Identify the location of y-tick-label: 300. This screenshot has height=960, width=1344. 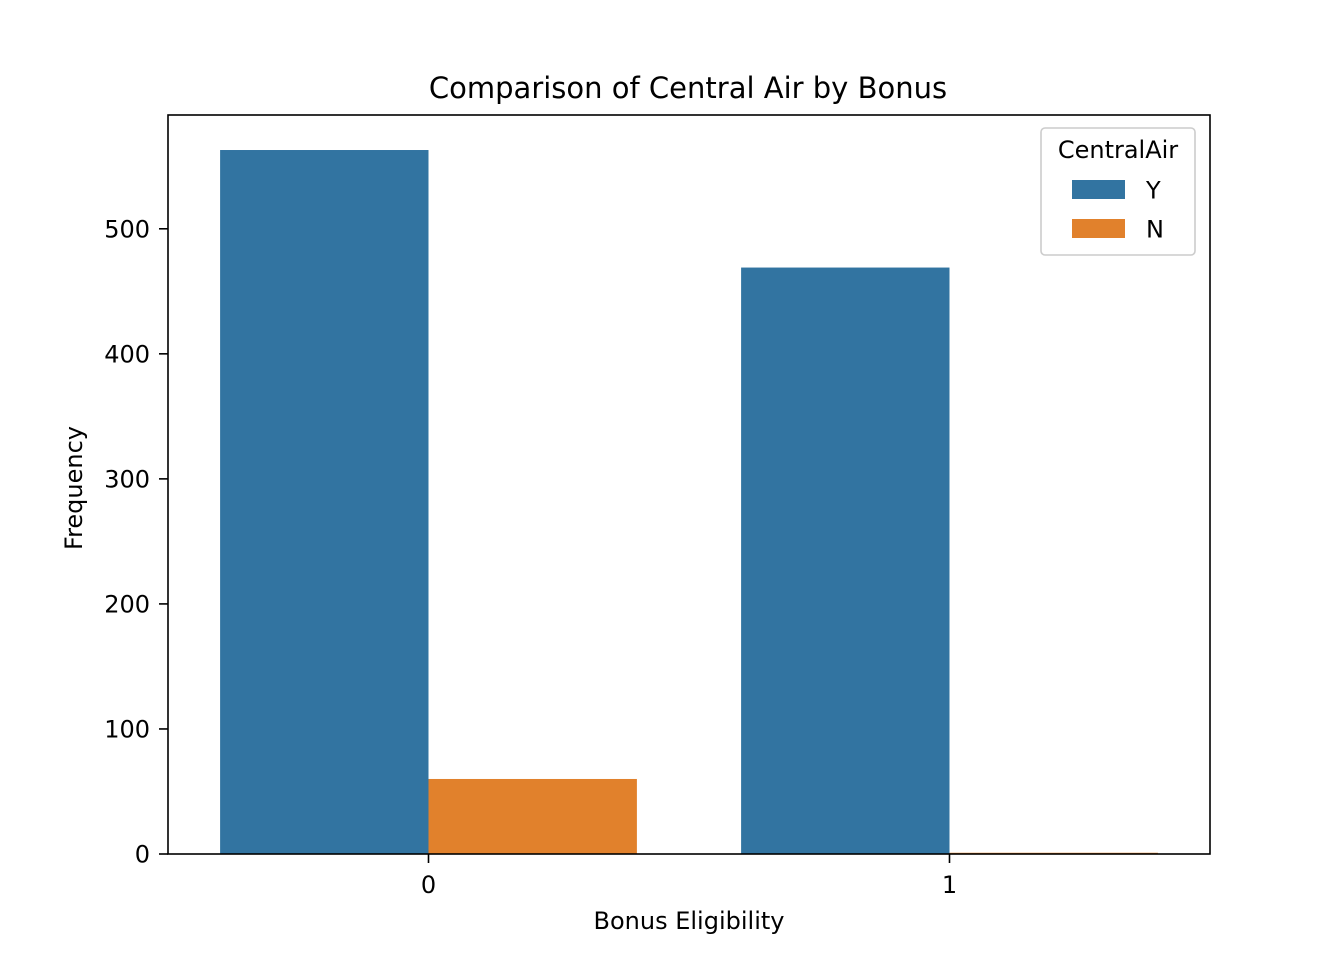
(127, 479).